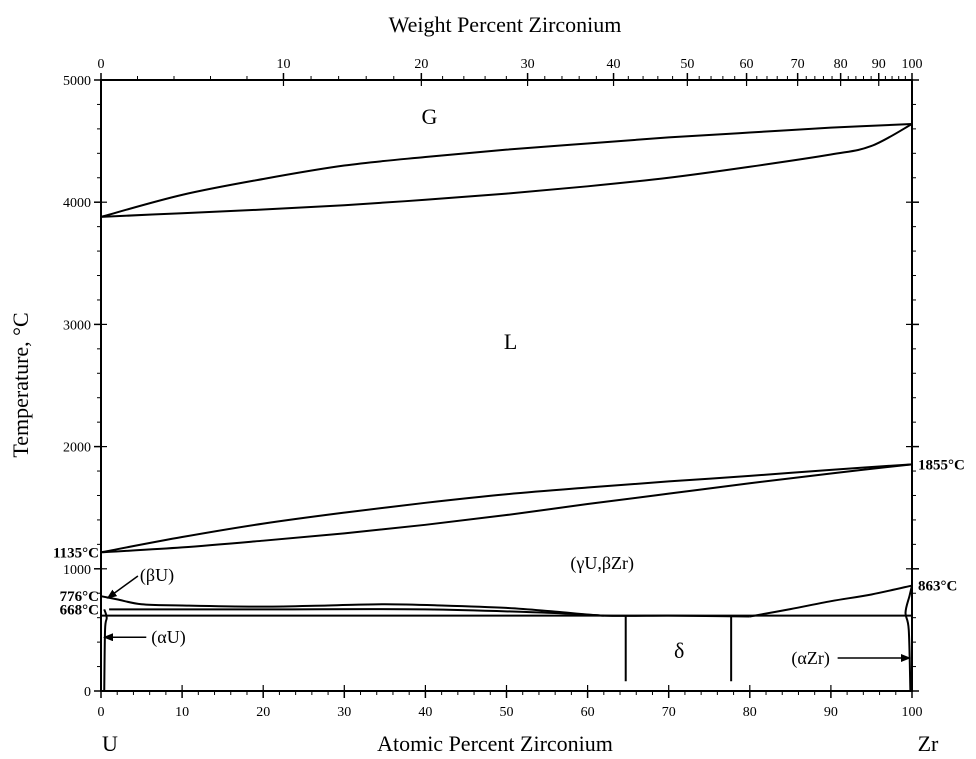 The height and width of the screenshot is (759, 976). Describe the element at coordinates (912, 712) in the screenshot. I see `x-tick-label: 100` at that location.